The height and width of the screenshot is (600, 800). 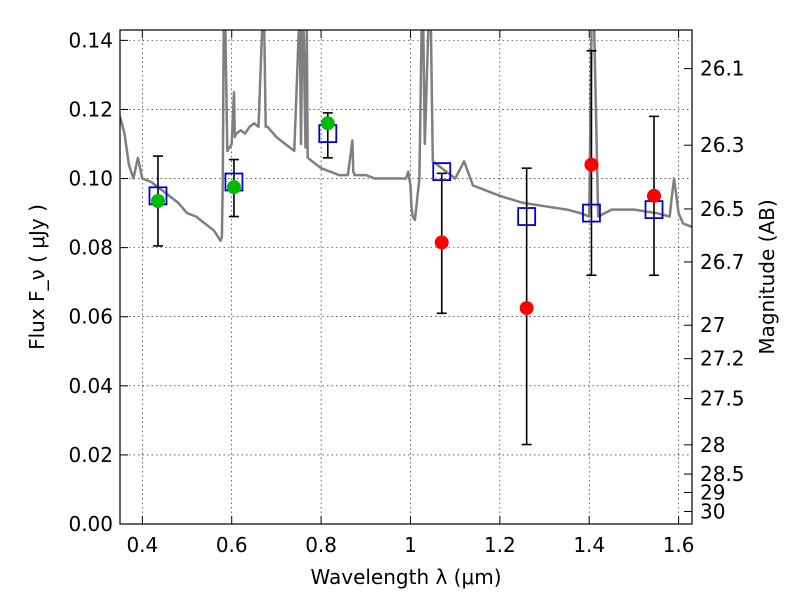 I want to click on y-tick-label: 0.04, so click(x=90, y=386).